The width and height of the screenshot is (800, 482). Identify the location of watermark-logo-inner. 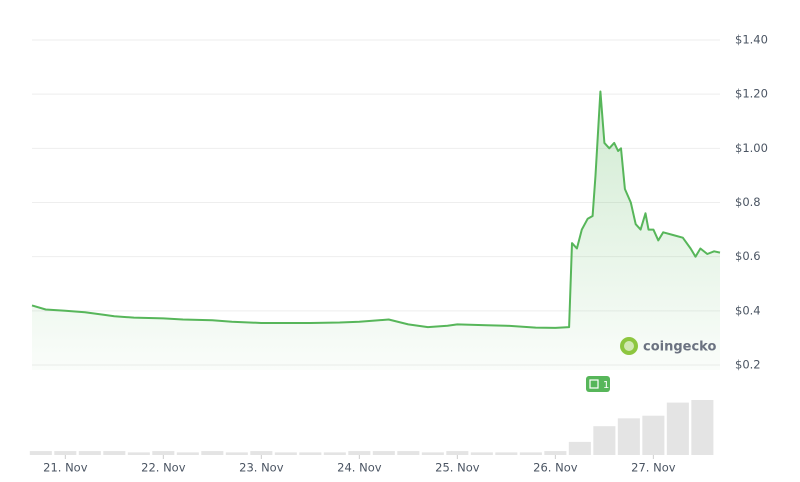
(629, 346).